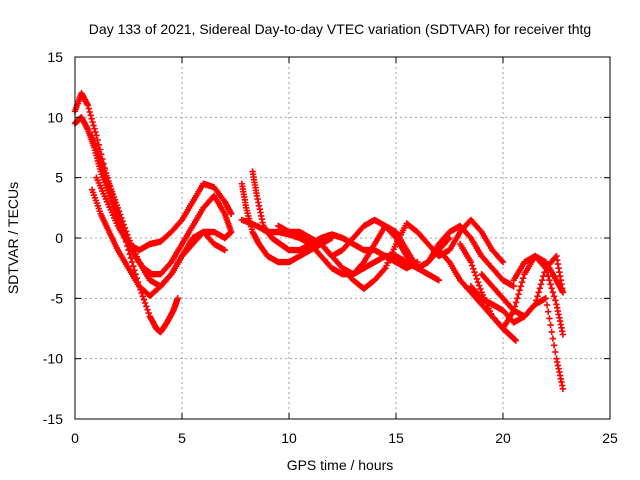 This screenshot has height=480, width=640. Describe the element at coordinates (182, 438) in the screenshot. I see `x-tick-label: 5` at that location.